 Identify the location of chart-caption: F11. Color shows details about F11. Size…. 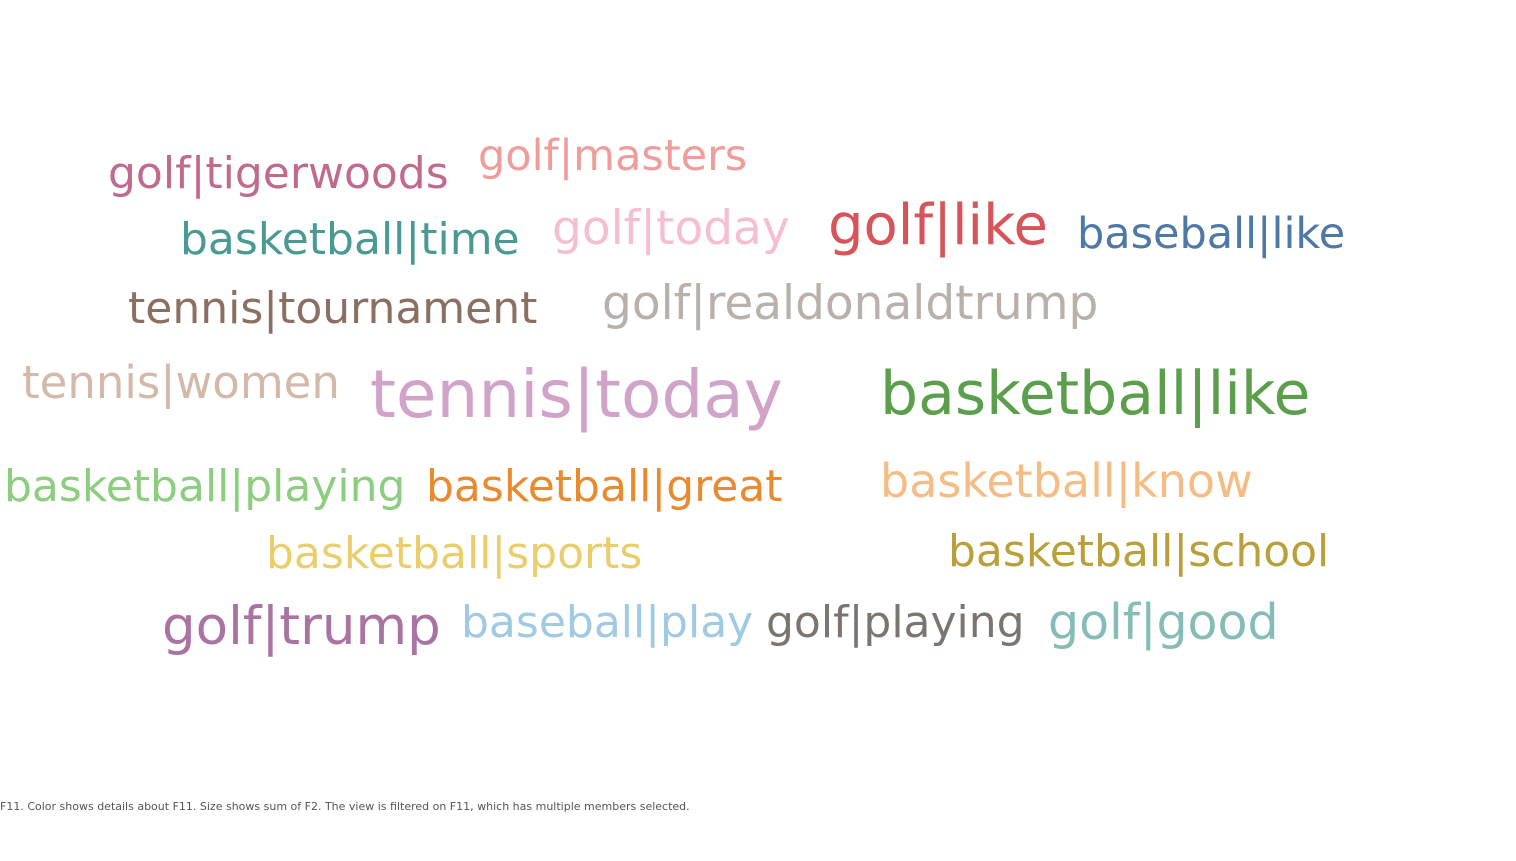
(345, 806).